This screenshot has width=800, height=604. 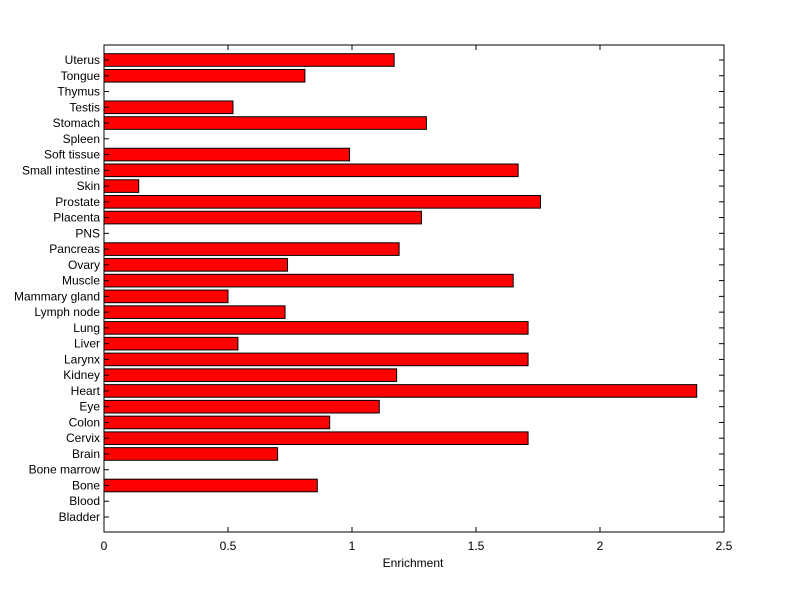 What do you see at coordinates (413, 563) in the screenshot?
I see `x-axis-label: Enrichment` at bounding box center [413, 563].